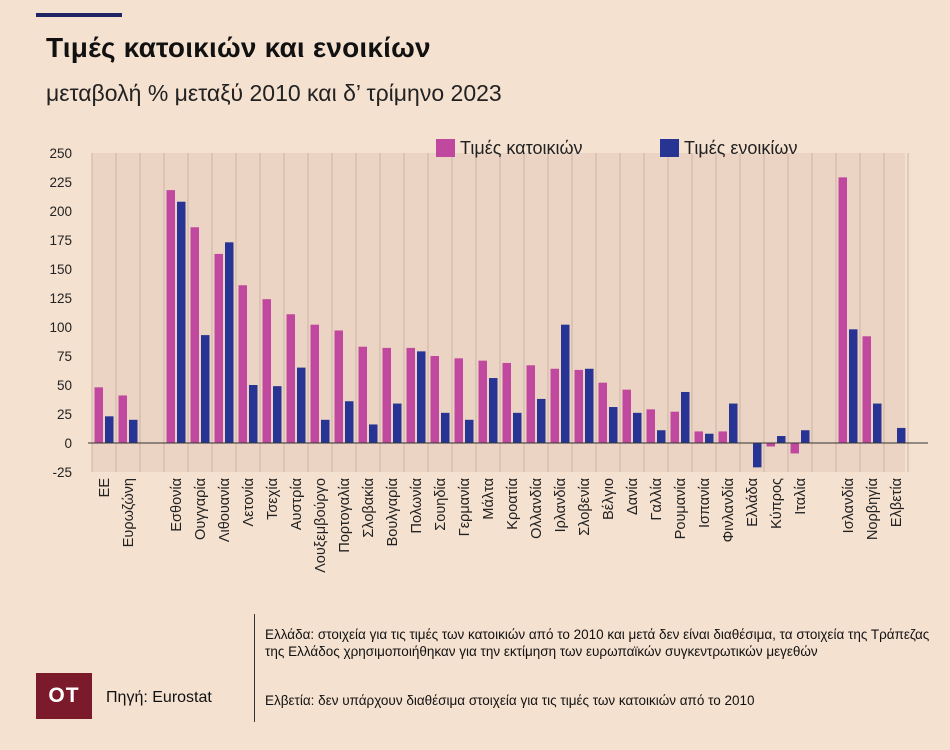 The height and width of the screenshot is (750, 950). Describe the element at coordinates (465, 507) in the screenshot. I see `x-tick-label: Γερμανία` at that location.